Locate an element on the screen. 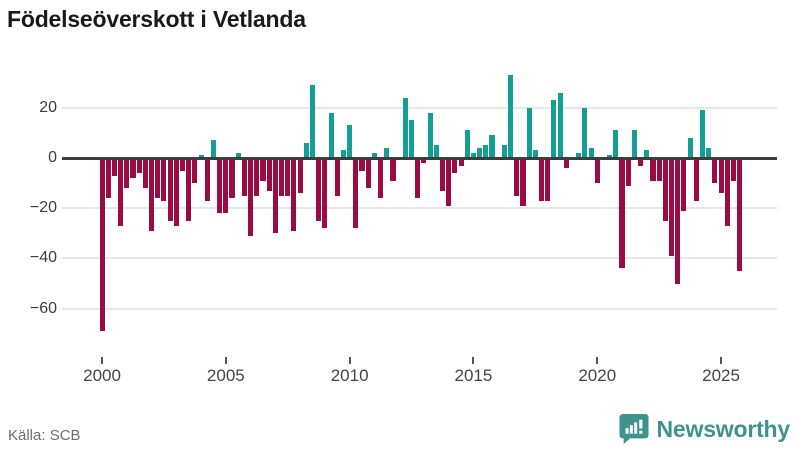  bar-2005-q4 is located at coordinates (244, 177).